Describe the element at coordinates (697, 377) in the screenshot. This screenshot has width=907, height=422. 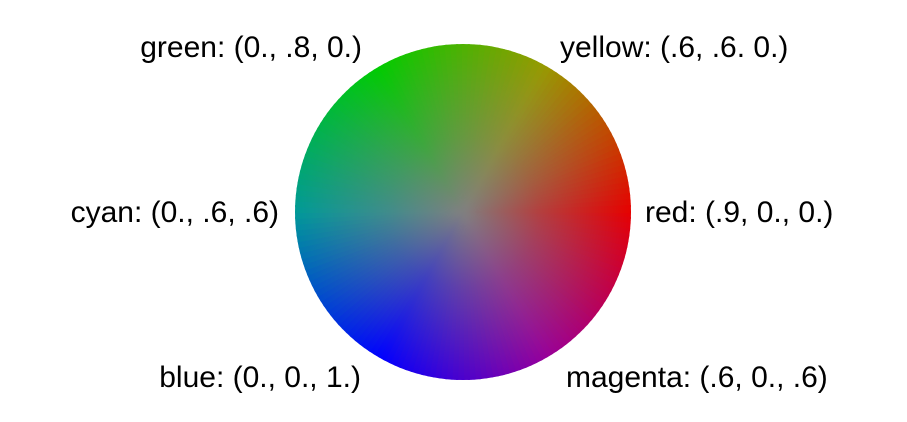
I see `label-magenta: magenta: (.6, 0., .6)` at that location.